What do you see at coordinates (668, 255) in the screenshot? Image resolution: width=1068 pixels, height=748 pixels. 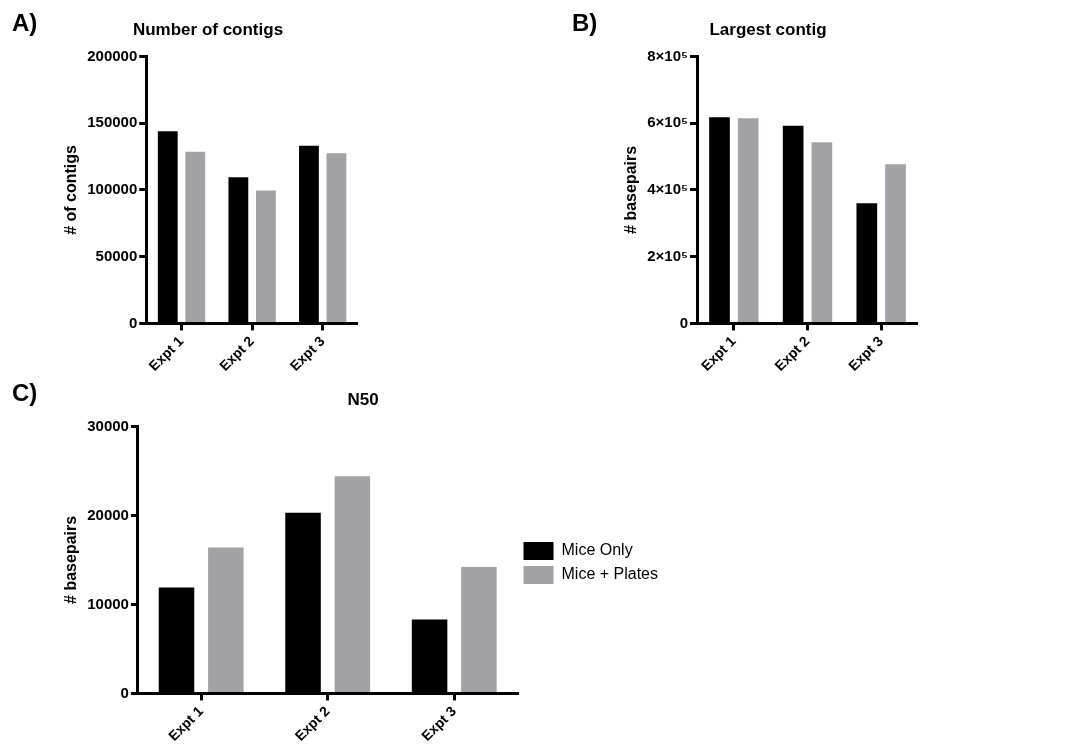 I see `y-tick-label: 2×10⁵` at bounding box center [668, 255].